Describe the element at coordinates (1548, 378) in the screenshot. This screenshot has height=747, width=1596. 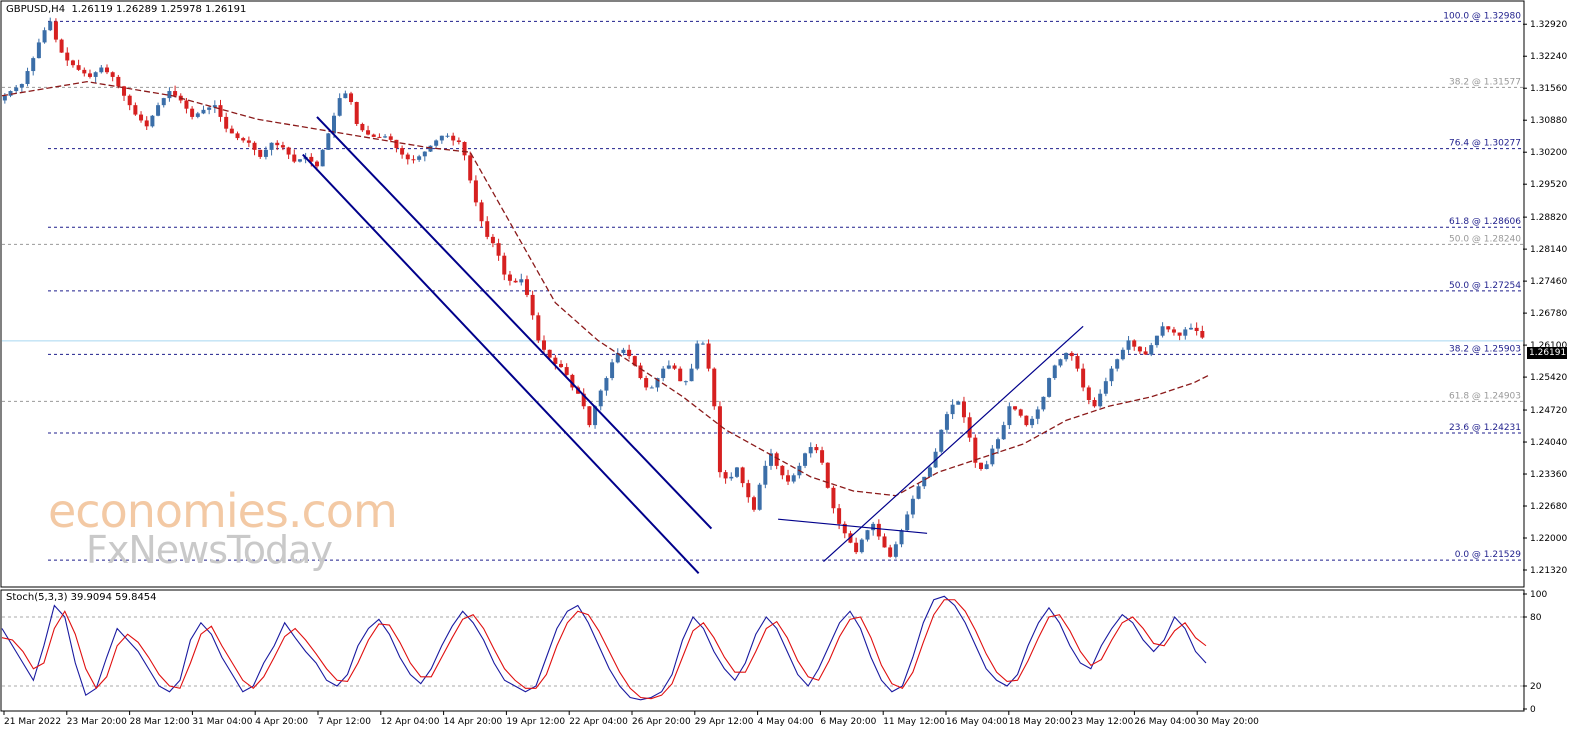
I see `price-tick-label: 1.25420` at that location.